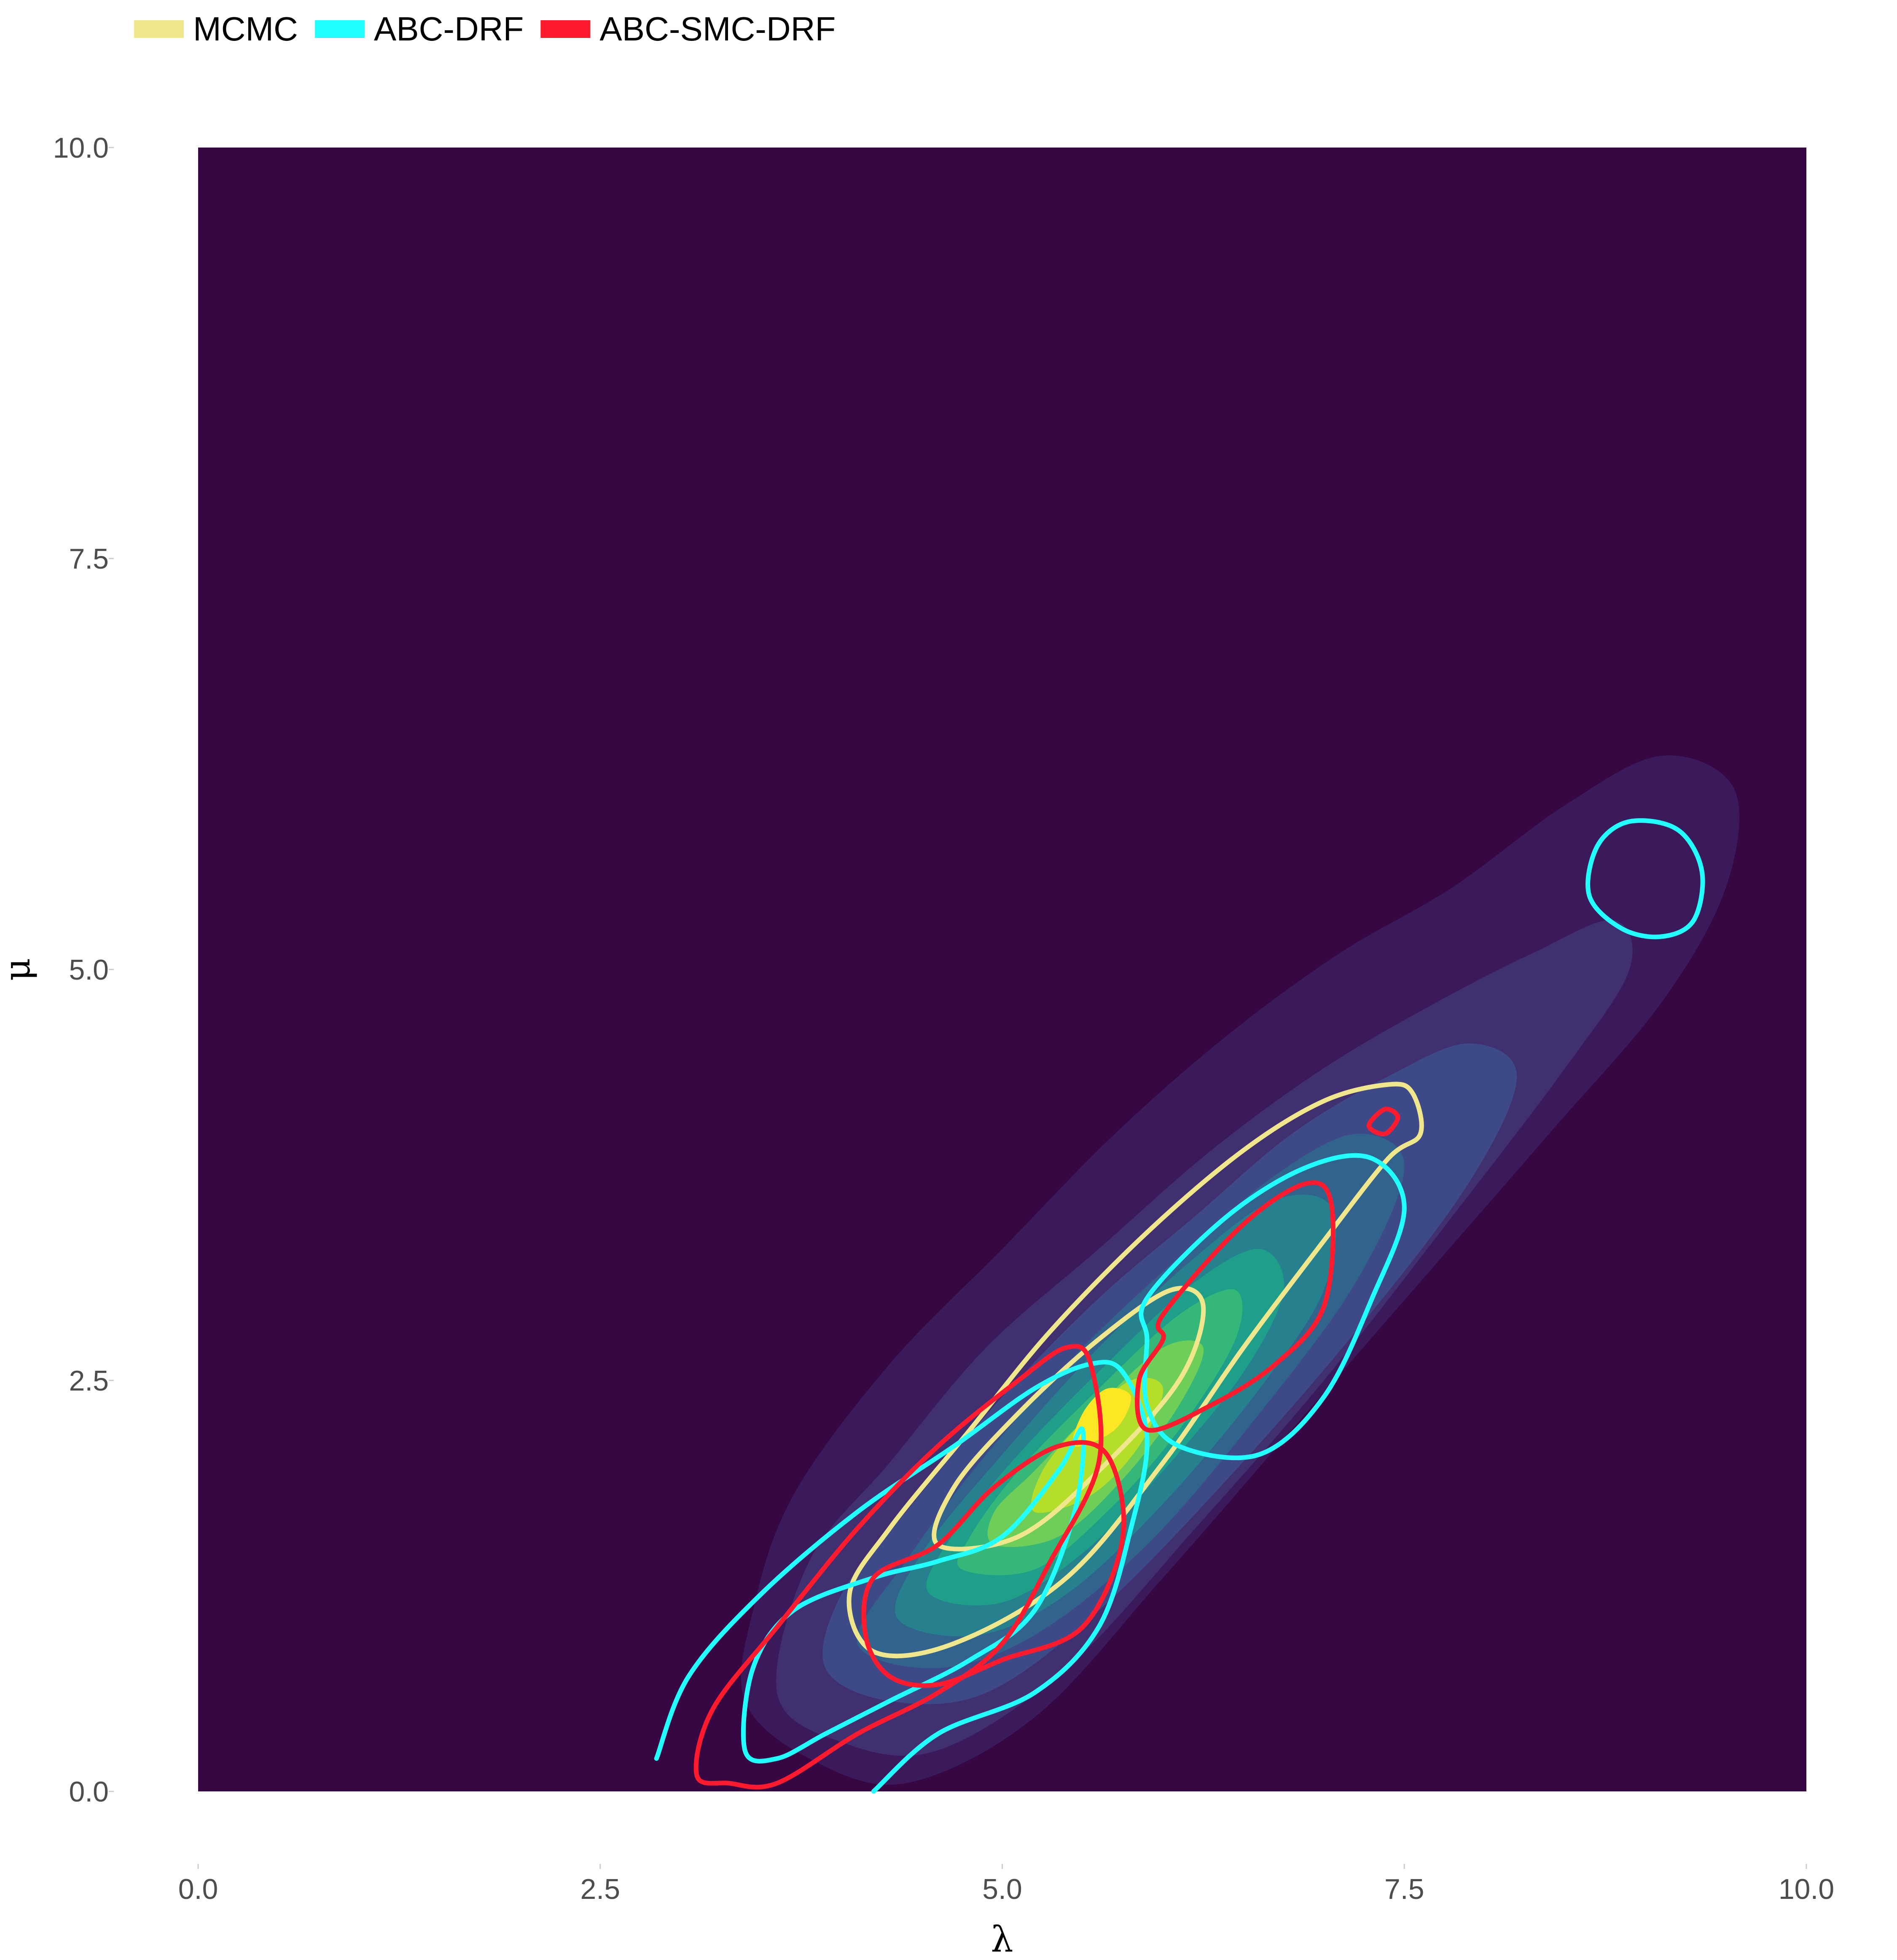  What do you see at coordinates (1002, 1889) in the screenshot?
I see `x-tick-label: 5.0` at bounding box center [1002, 1889].